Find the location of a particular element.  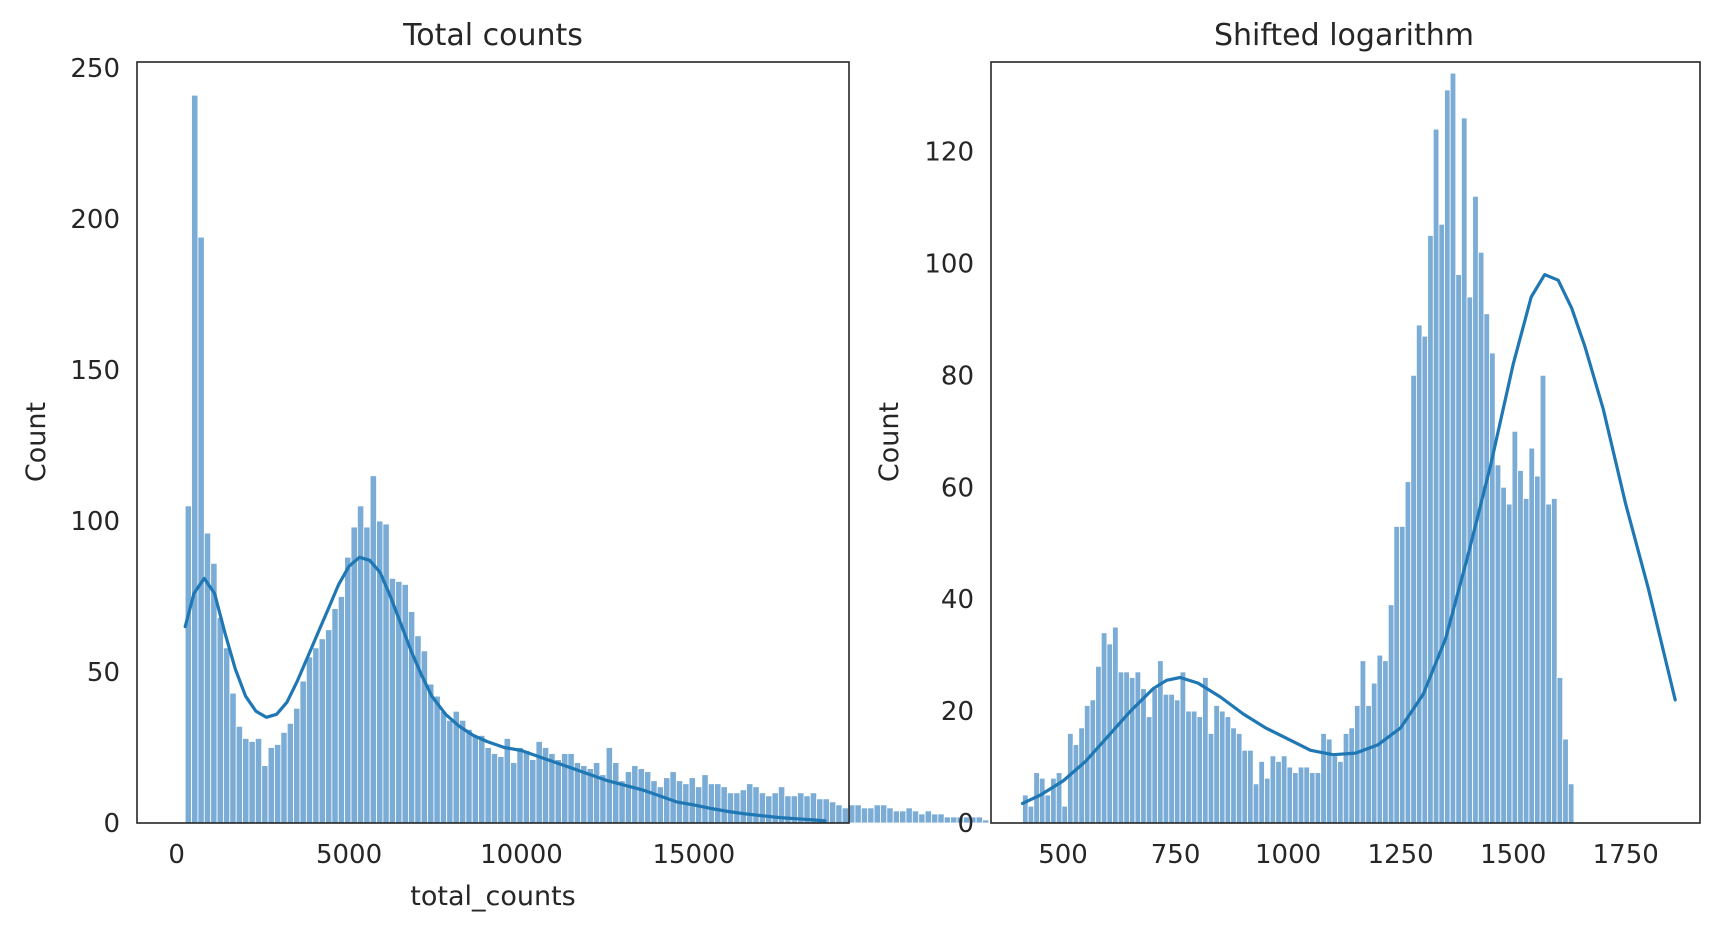

y-tick-label: 200 is located at coordinates (95, 220).